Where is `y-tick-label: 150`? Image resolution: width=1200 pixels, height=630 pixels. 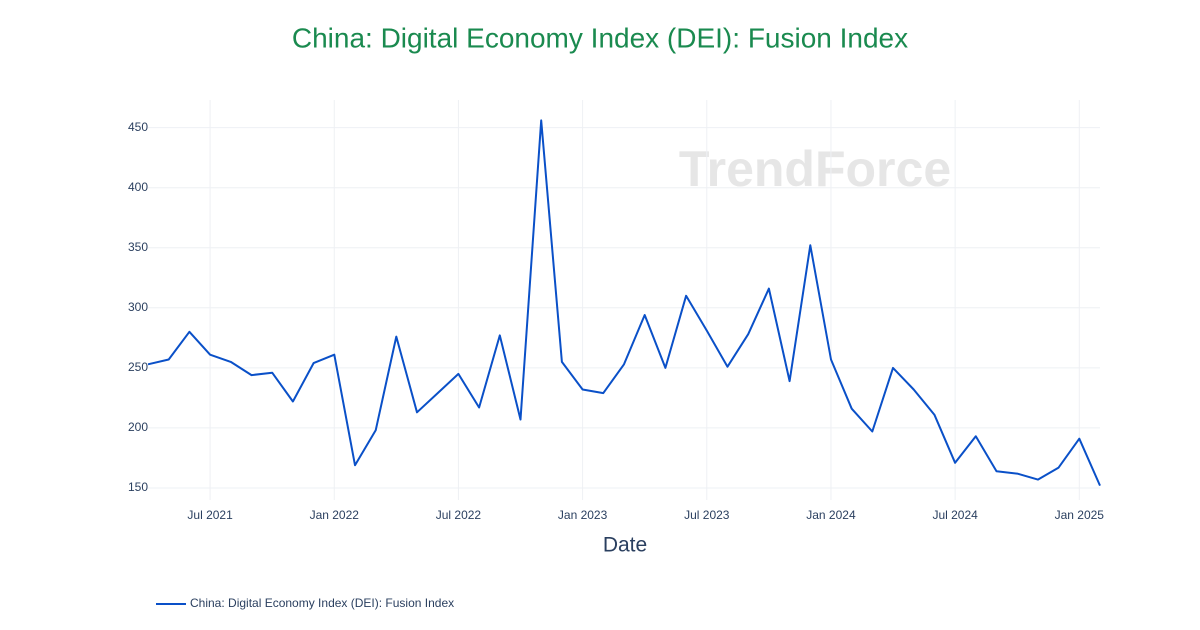 y-tick-label: 150 is located at coordinates (138, 487).